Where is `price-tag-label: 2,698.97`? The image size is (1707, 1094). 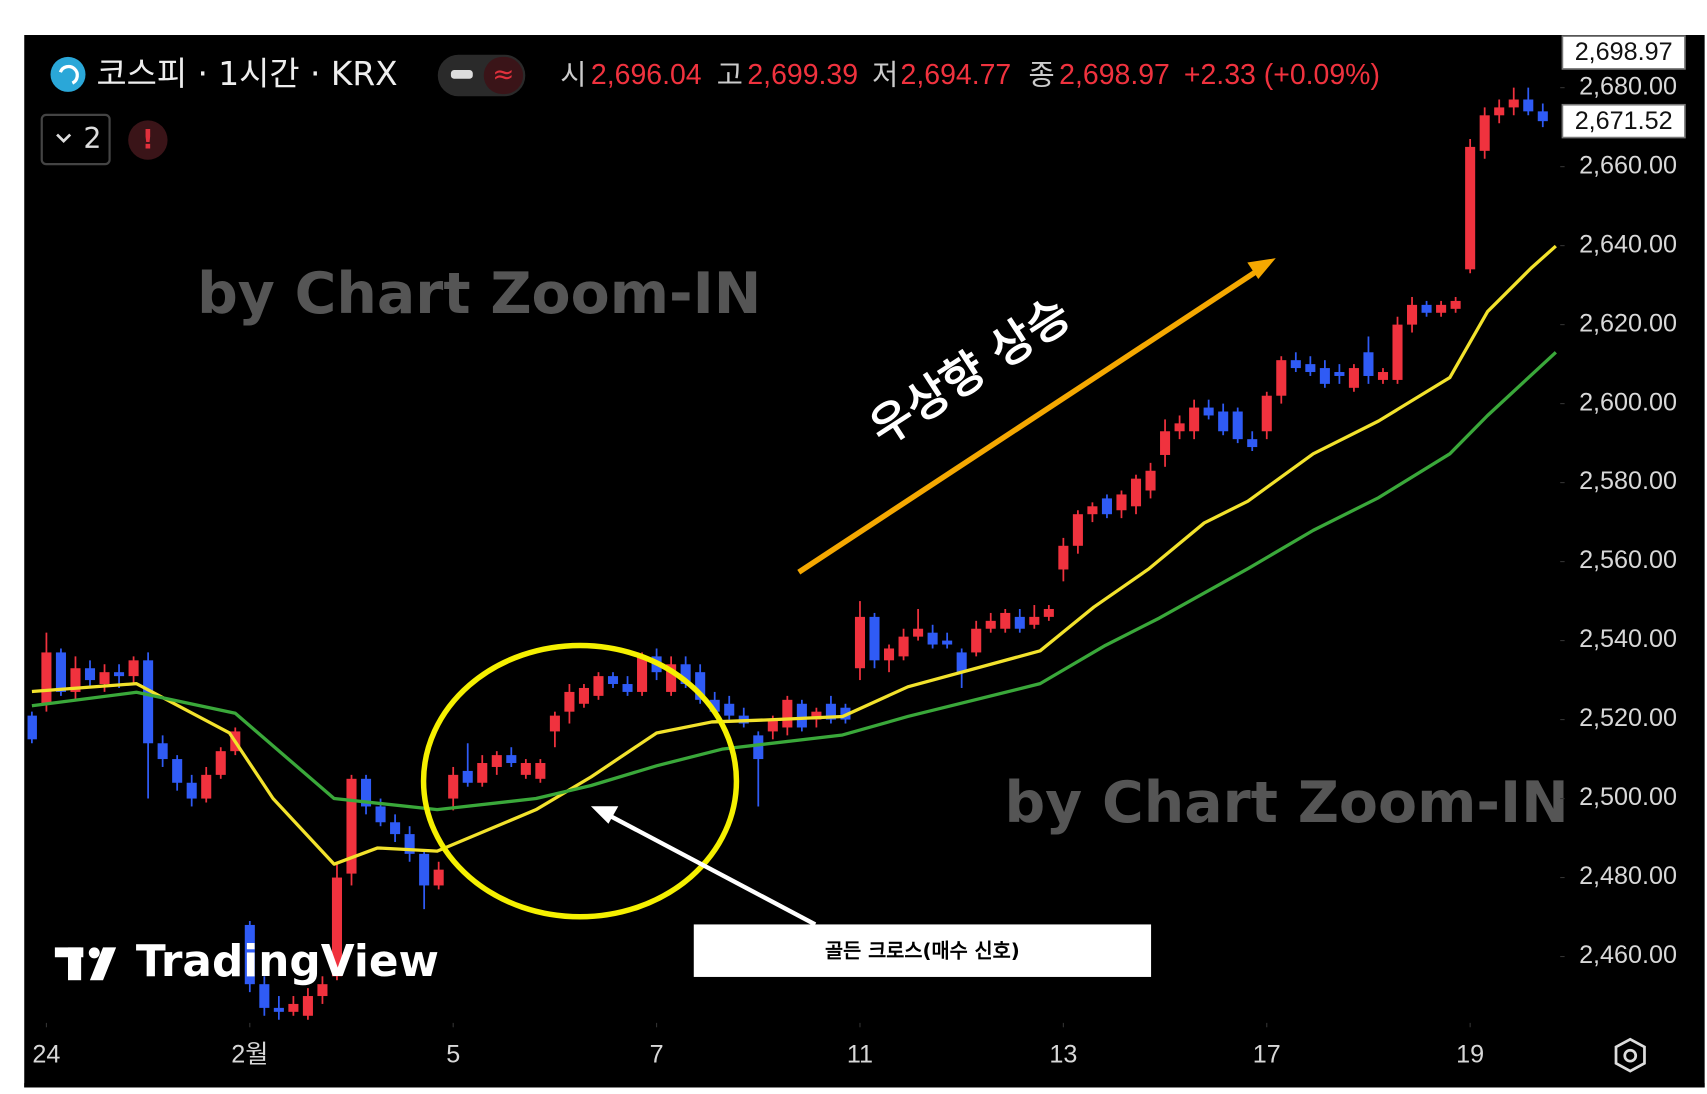
price-tag-label: 2,698.97 is located at coordinates (1624, 52).